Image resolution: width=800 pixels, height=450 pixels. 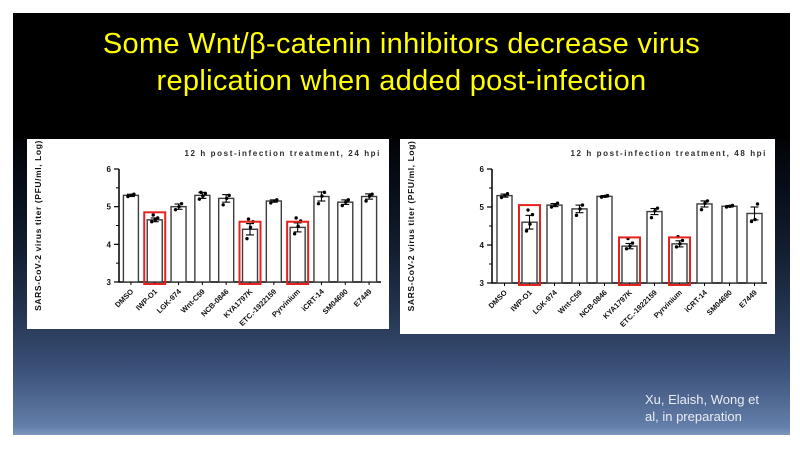 I want to click on x-category-label: SM04690, so click(x=719, y=302).